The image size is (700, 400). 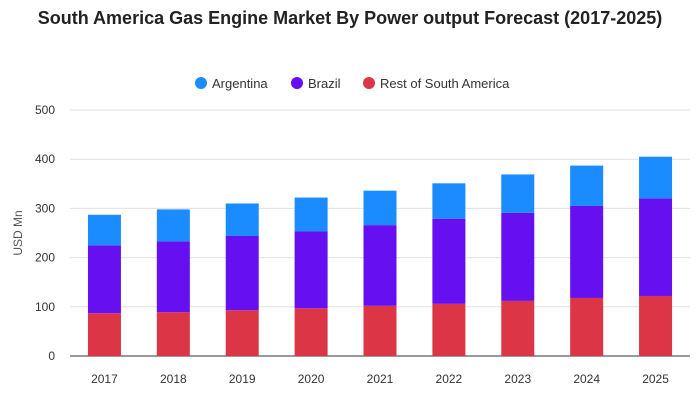 I want to click on x-axis-ticks: 2017 2018 2019 2020 2021 2022 2023 2024 2025, so click(x=380, y=379).